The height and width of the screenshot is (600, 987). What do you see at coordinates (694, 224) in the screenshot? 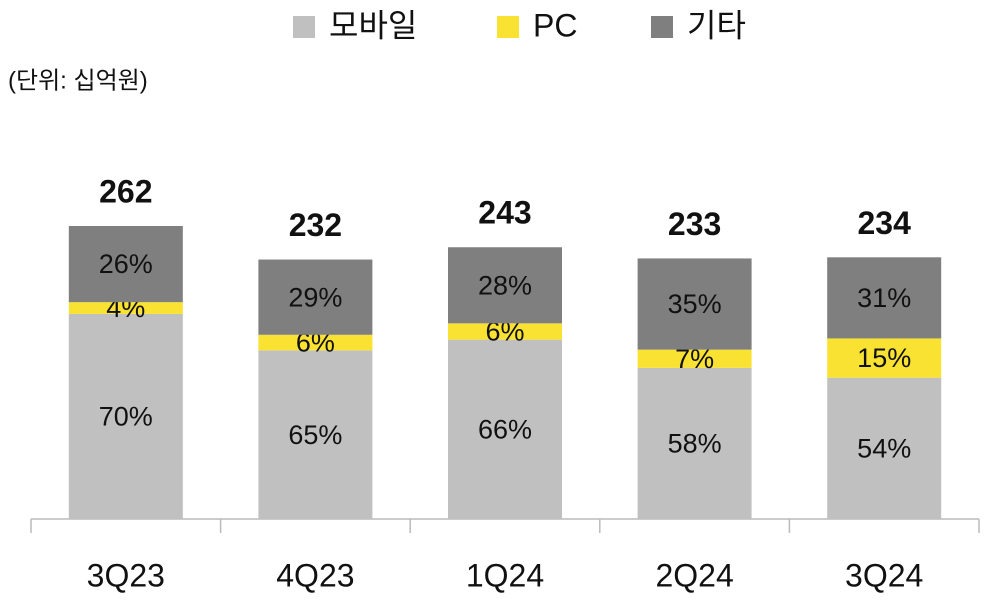
I see `total-label: 233` at bounding box center [694, 224].